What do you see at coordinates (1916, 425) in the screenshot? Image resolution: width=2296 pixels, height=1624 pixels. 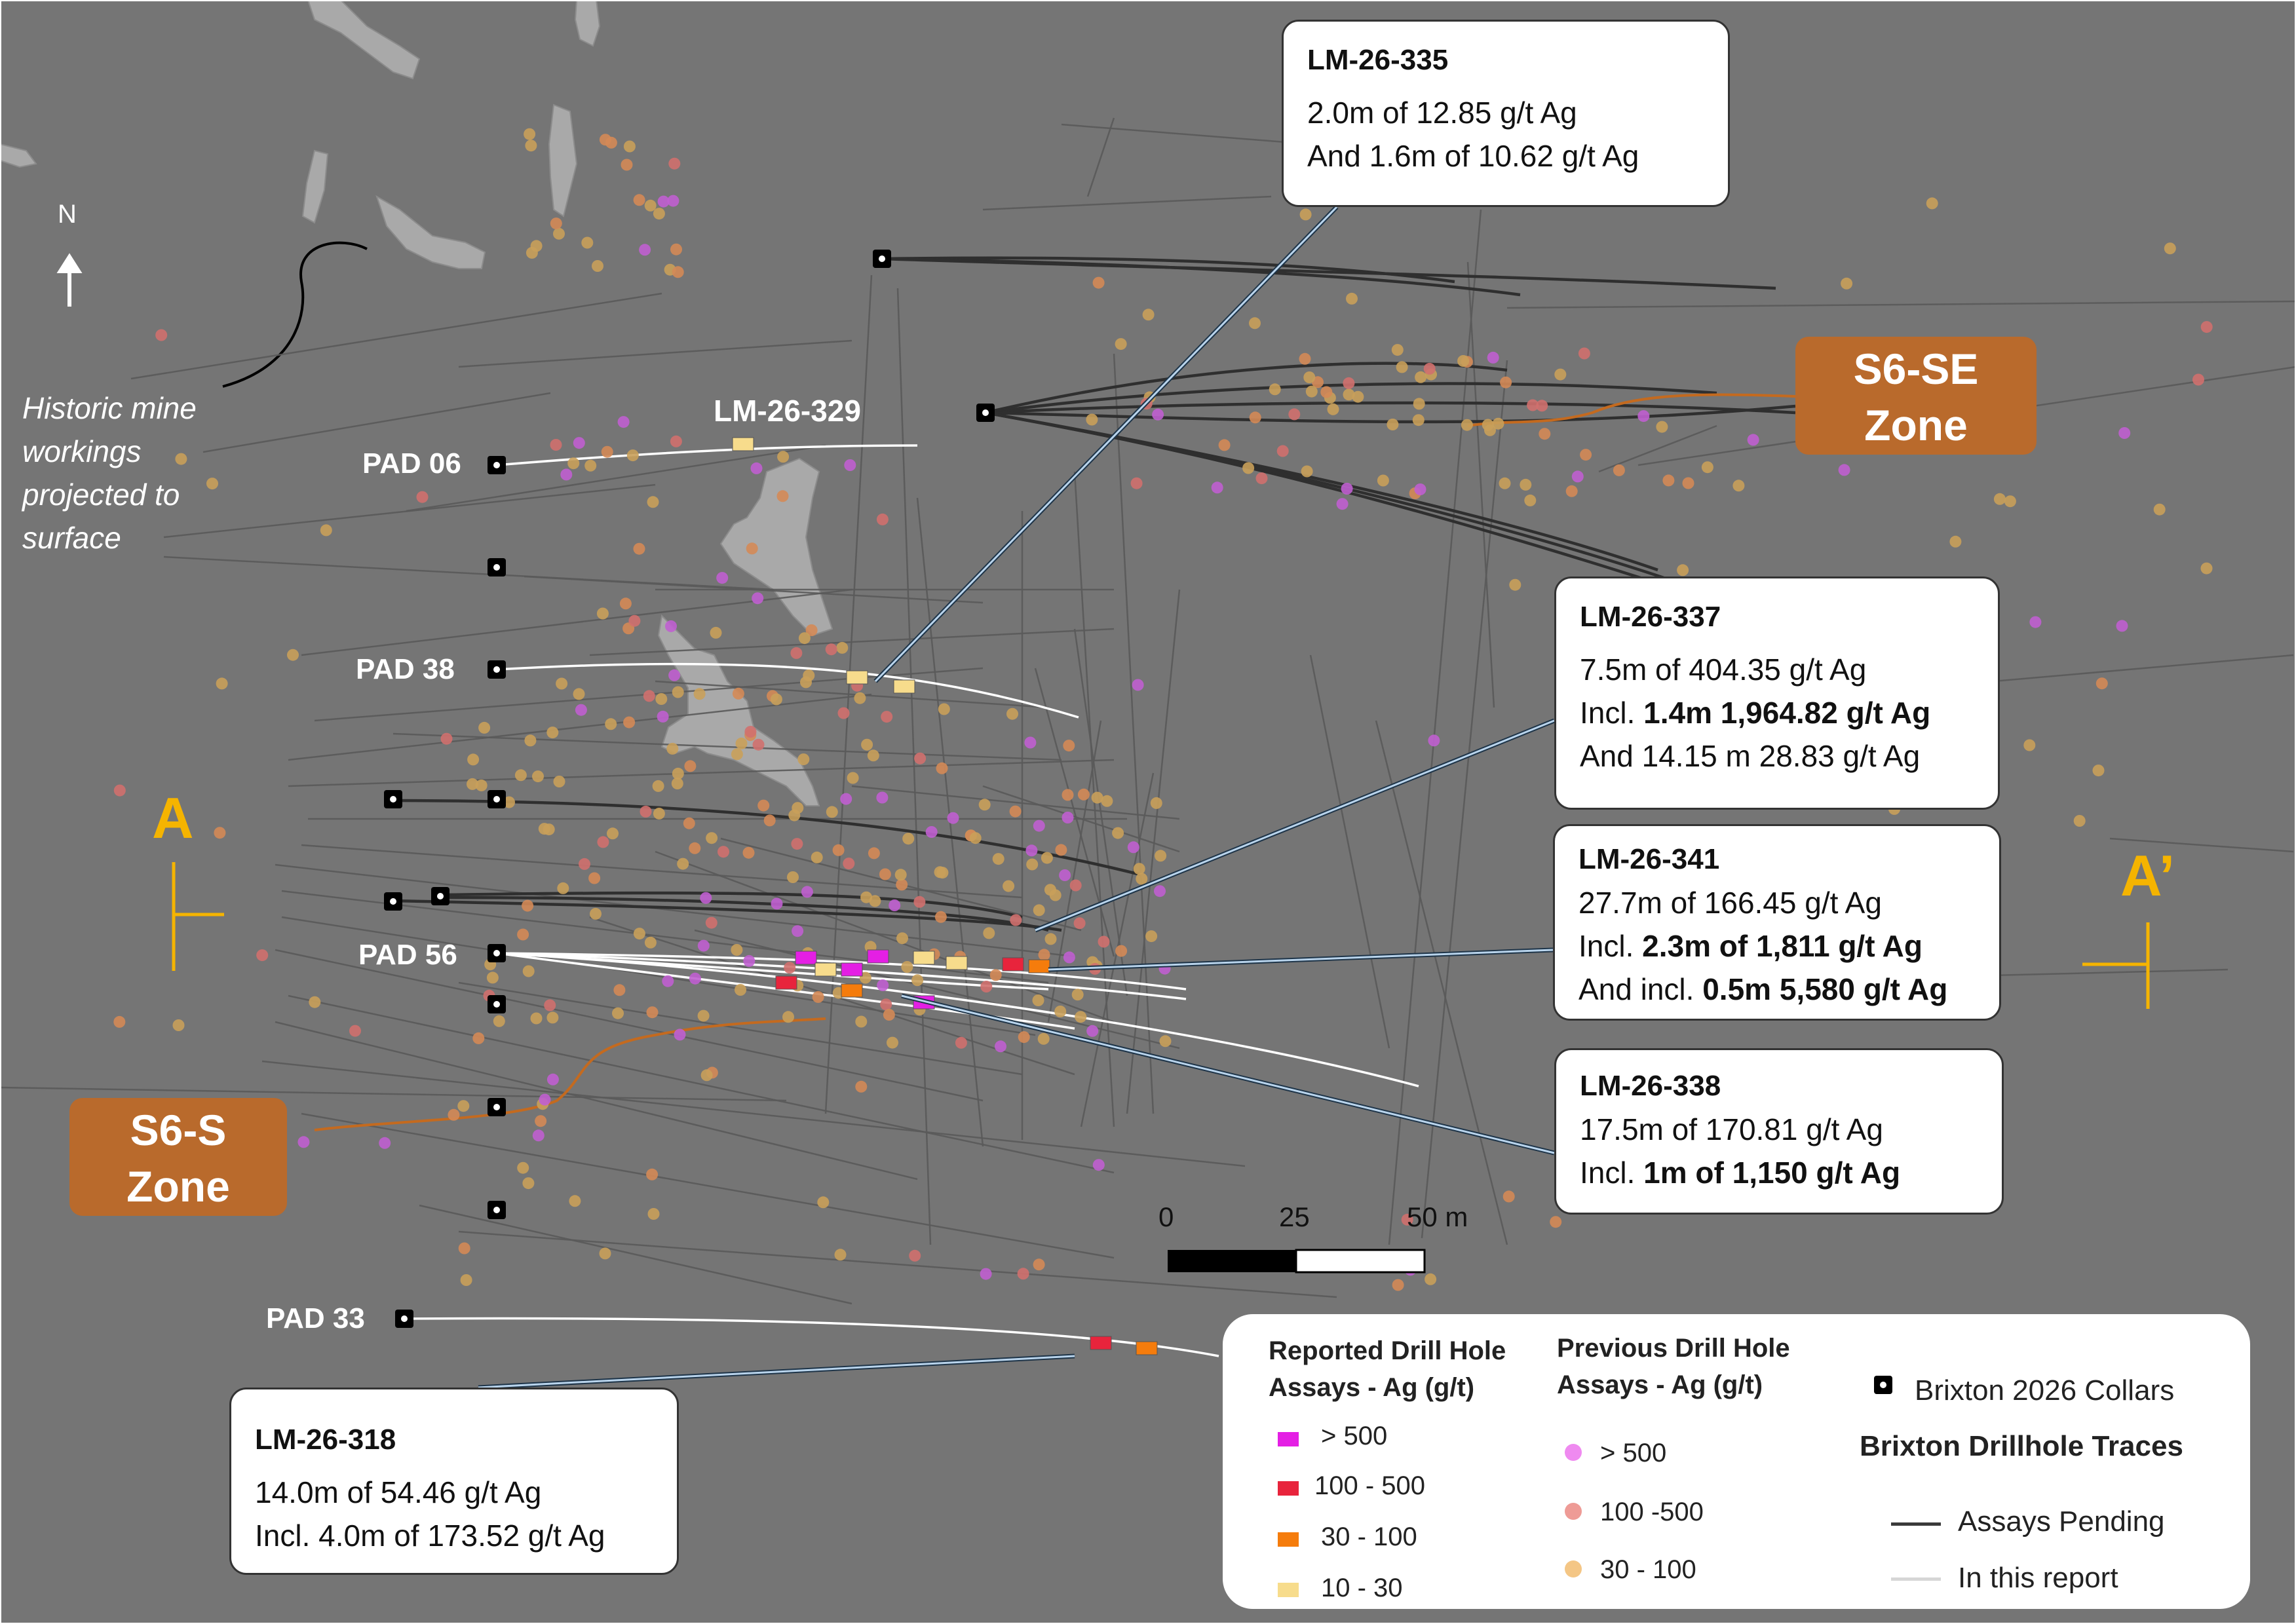 I see `zone-suffix: Zone` at bounding box center [1916, 425].